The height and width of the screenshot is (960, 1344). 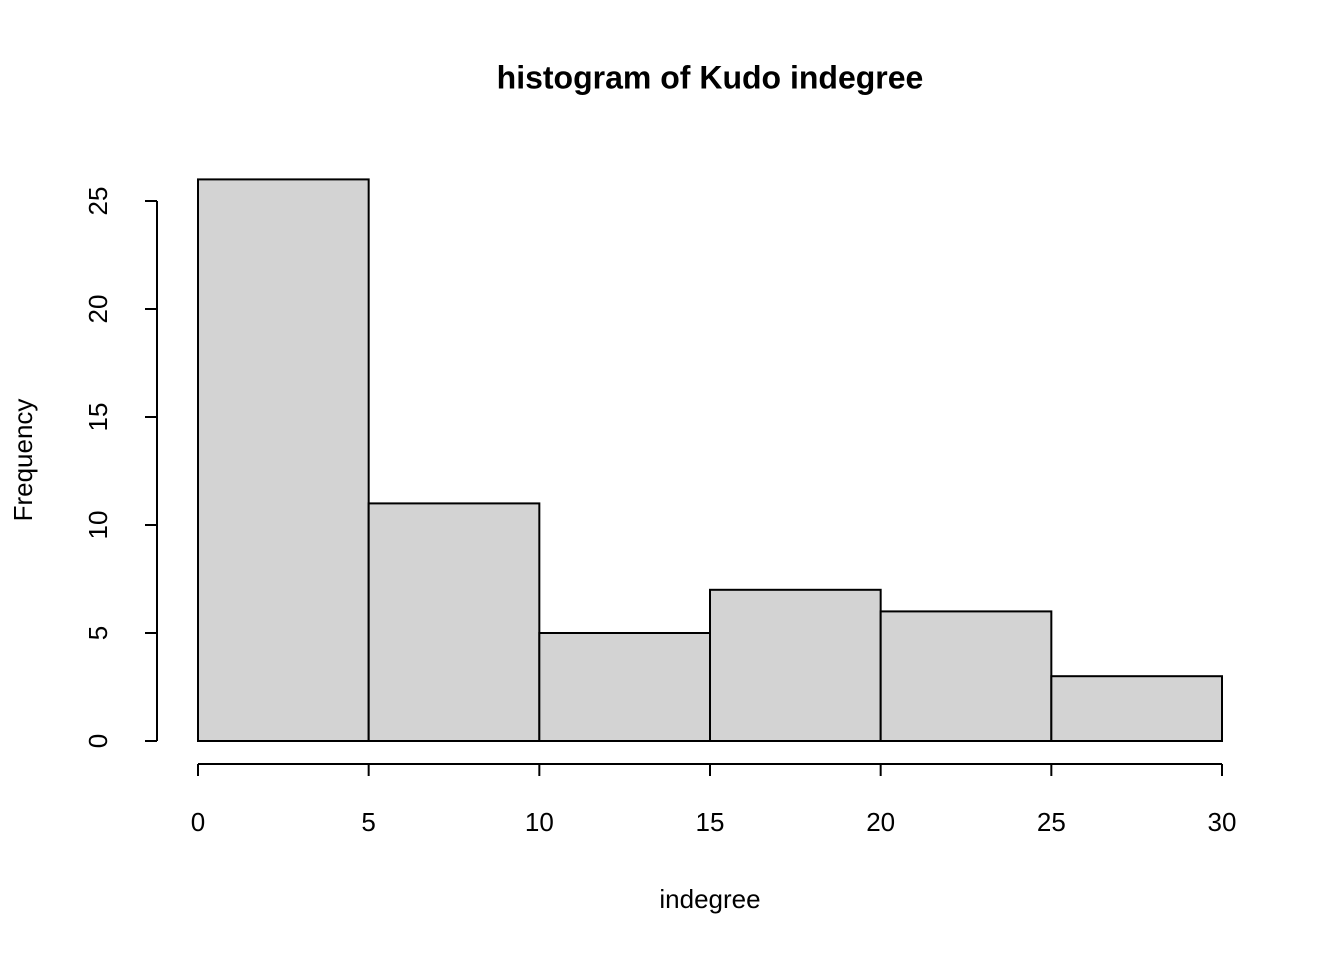 What do you see at coordinates (709, 899) in the screenshot?
I see `x-axis-label: indegree` at bounding box center [709, 899].